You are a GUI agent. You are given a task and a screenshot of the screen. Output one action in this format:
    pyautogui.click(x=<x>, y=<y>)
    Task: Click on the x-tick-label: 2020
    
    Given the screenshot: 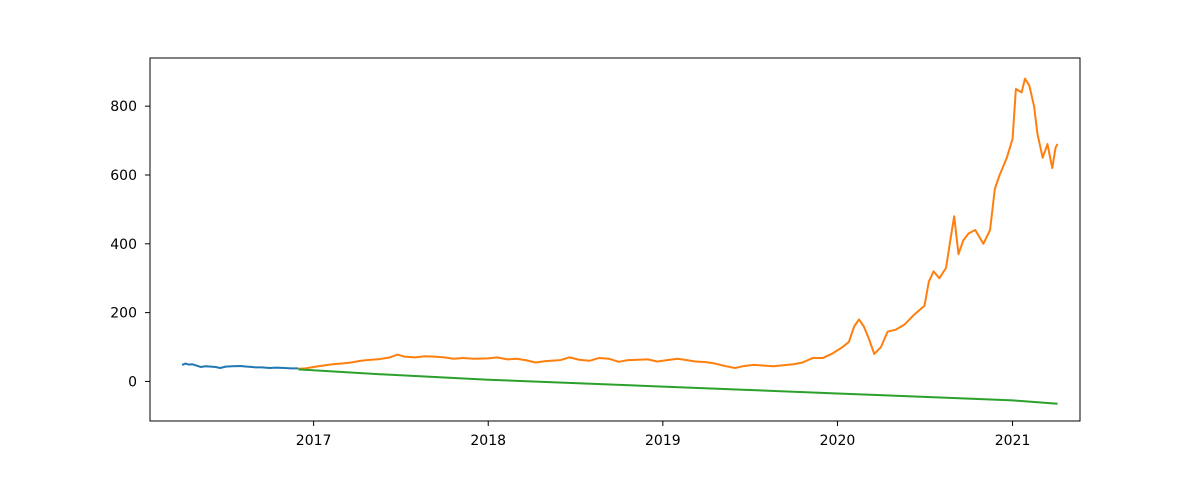 What is the action you would take?
    pyautogui.click(x=838, y=441)
    